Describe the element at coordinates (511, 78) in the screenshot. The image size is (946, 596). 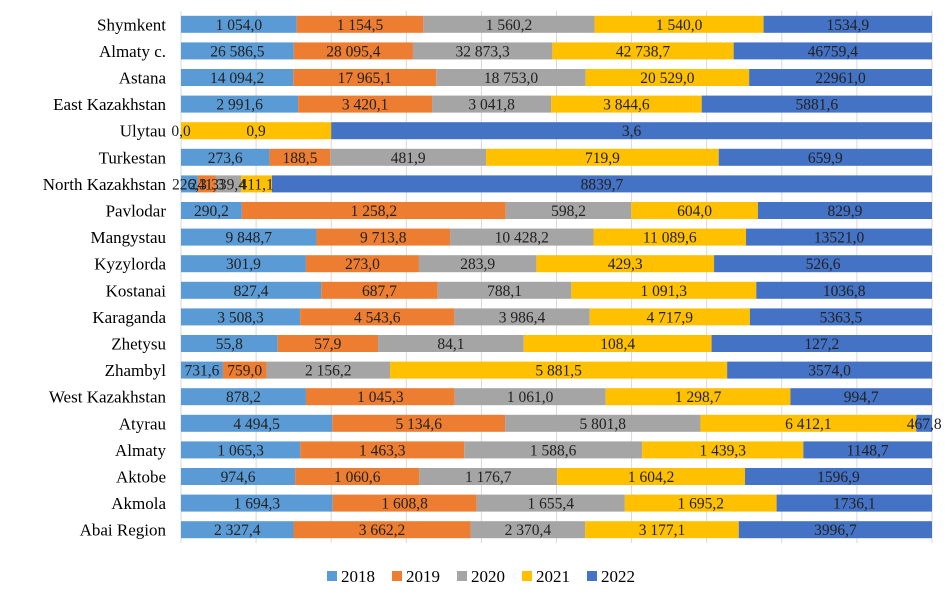
I see `data-label-2020: 18 753,0` at that location.